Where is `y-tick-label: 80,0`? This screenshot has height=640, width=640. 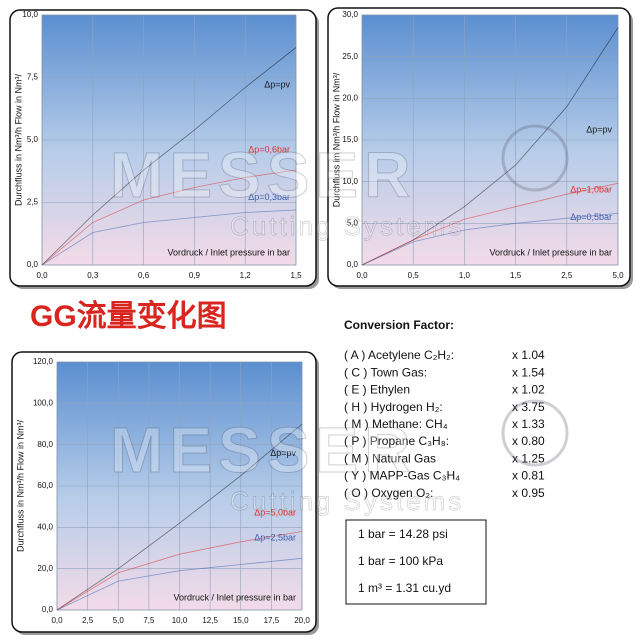
y-tick-label: 80,0 is located at coordinates (45, 444).